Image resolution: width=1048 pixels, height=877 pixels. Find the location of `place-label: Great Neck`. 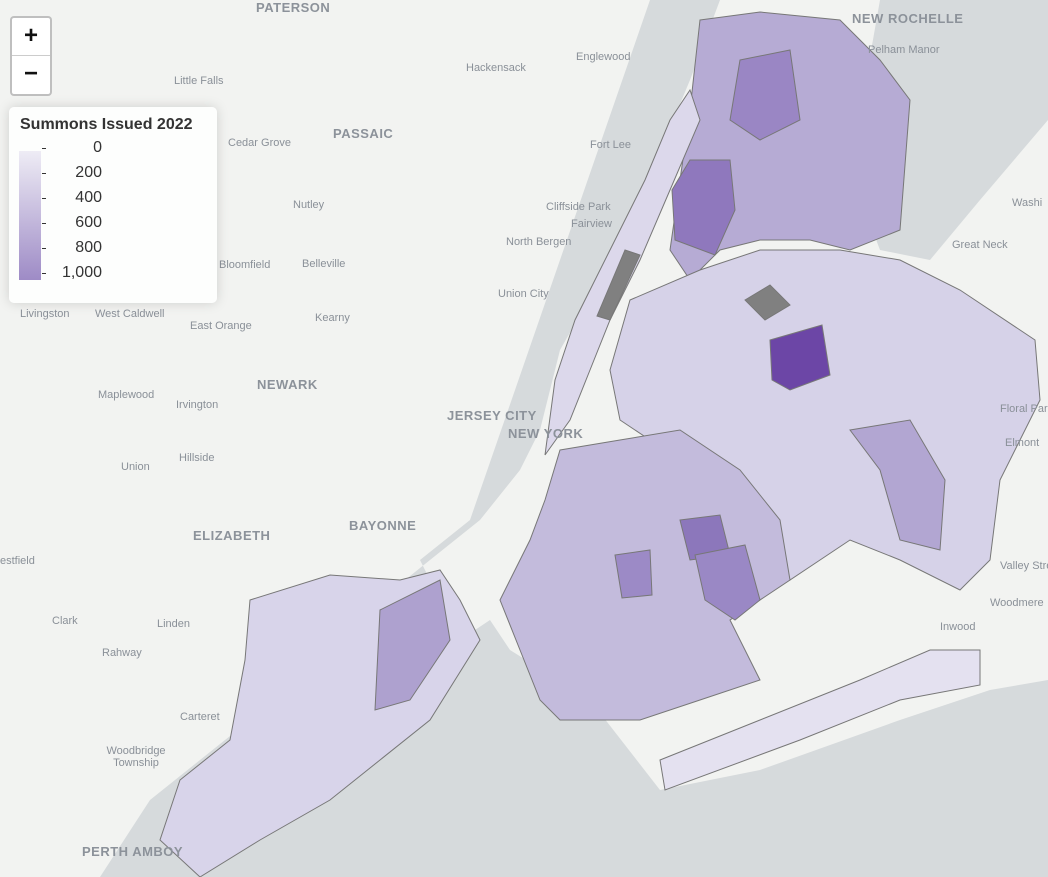

place-label: Great Neck is located at coordinates (980, 245).